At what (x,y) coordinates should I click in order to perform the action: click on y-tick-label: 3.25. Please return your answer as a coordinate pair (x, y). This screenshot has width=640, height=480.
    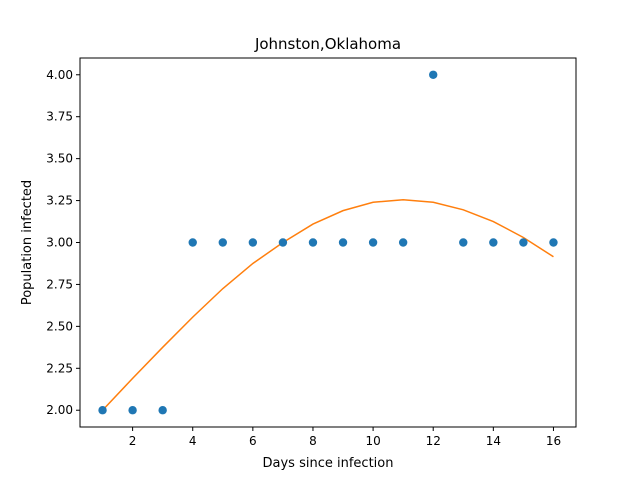
    Looking at the image, I should click on (59, 201).